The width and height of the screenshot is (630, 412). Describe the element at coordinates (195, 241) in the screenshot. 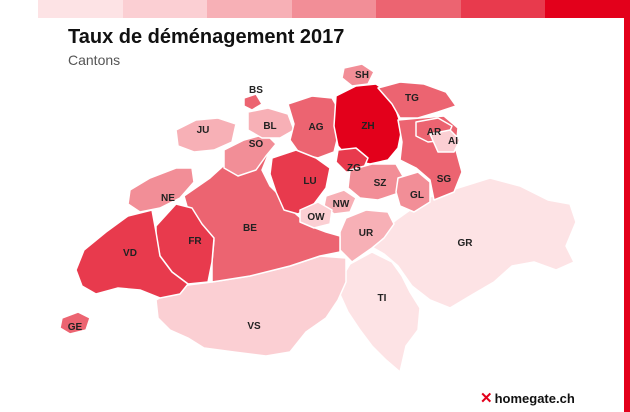

I see `label-FR: FR` at that location.